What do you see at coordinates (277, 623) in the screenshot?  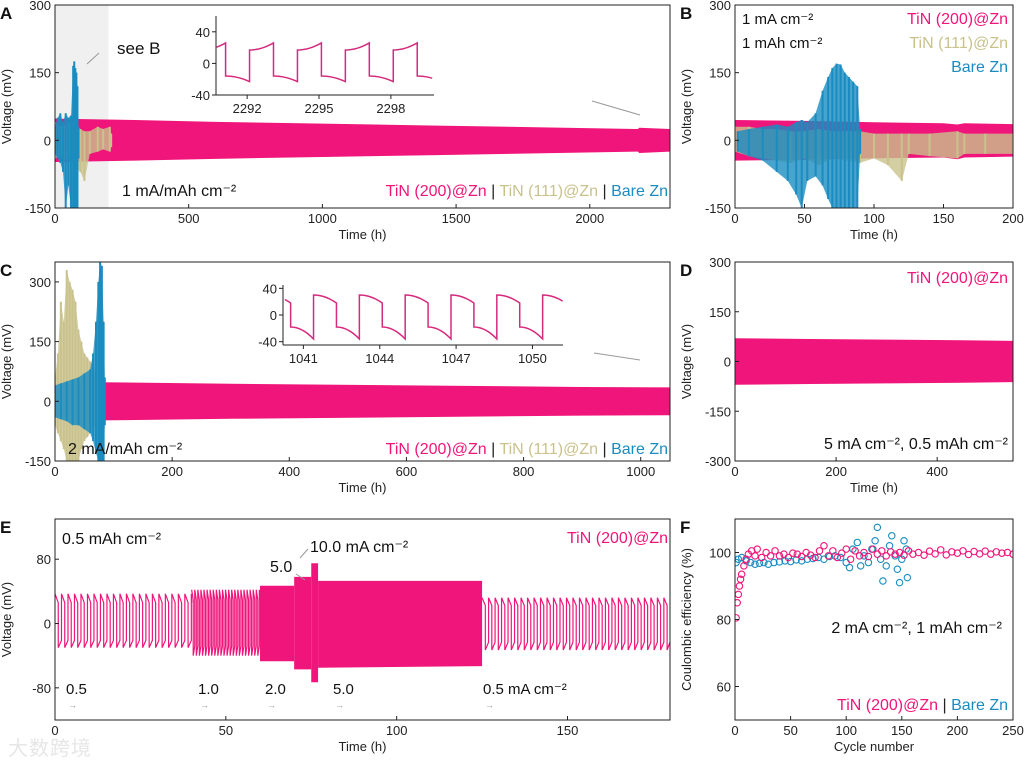 I see `series-2-0-ma-cm--band` at bounding box center [277, 623].